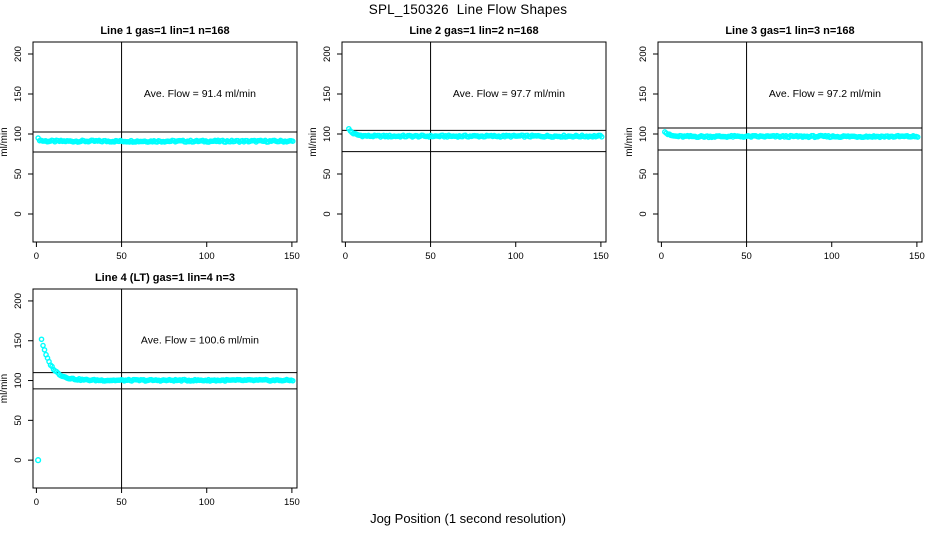 This screenshot has width=936, height=540. Describe the element at coordinates (468, 518) in the screenshot. I see `x-axis-label: Jog Position (1 second resolution)` at that location.